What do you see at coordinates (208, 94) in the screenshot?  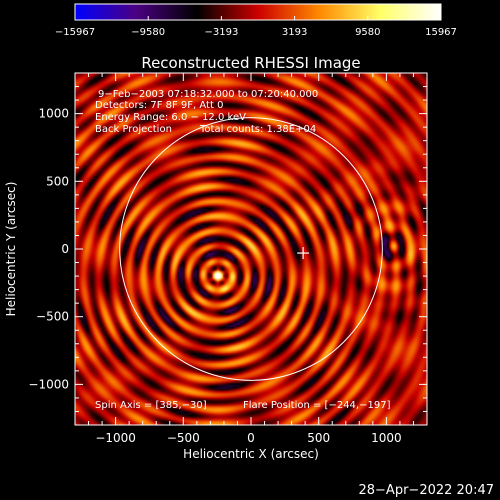 I see `annotation-time-range: 9−Feb−2003 07:18:32.000 to 07:20:40.000` at bounding box center [208, 94].